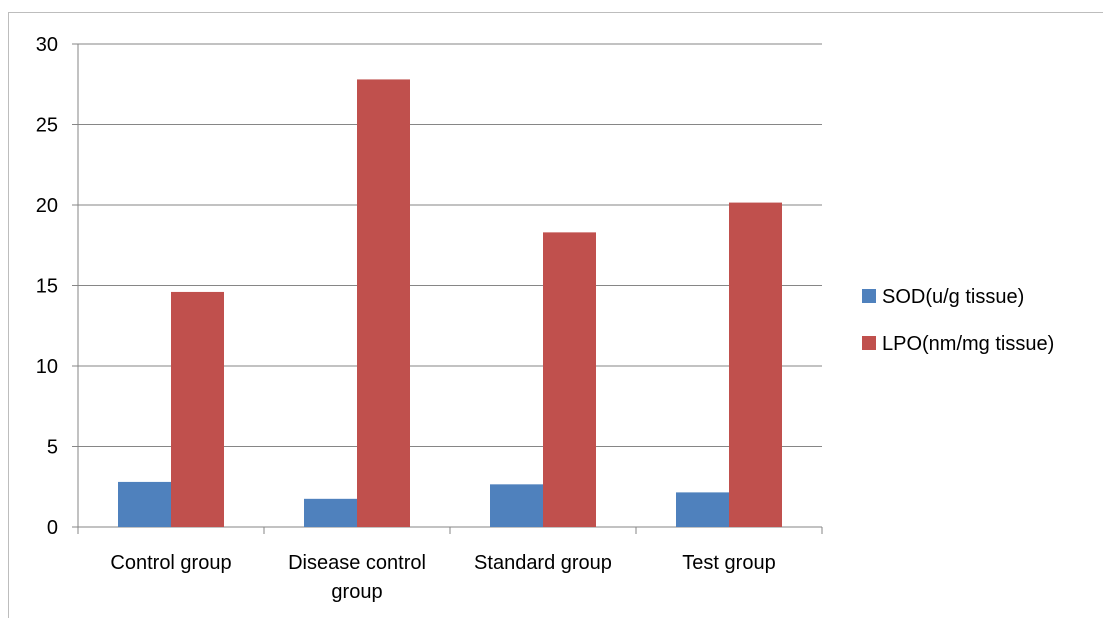  I want to click on y-tick-label: 20, so click(47, 206).